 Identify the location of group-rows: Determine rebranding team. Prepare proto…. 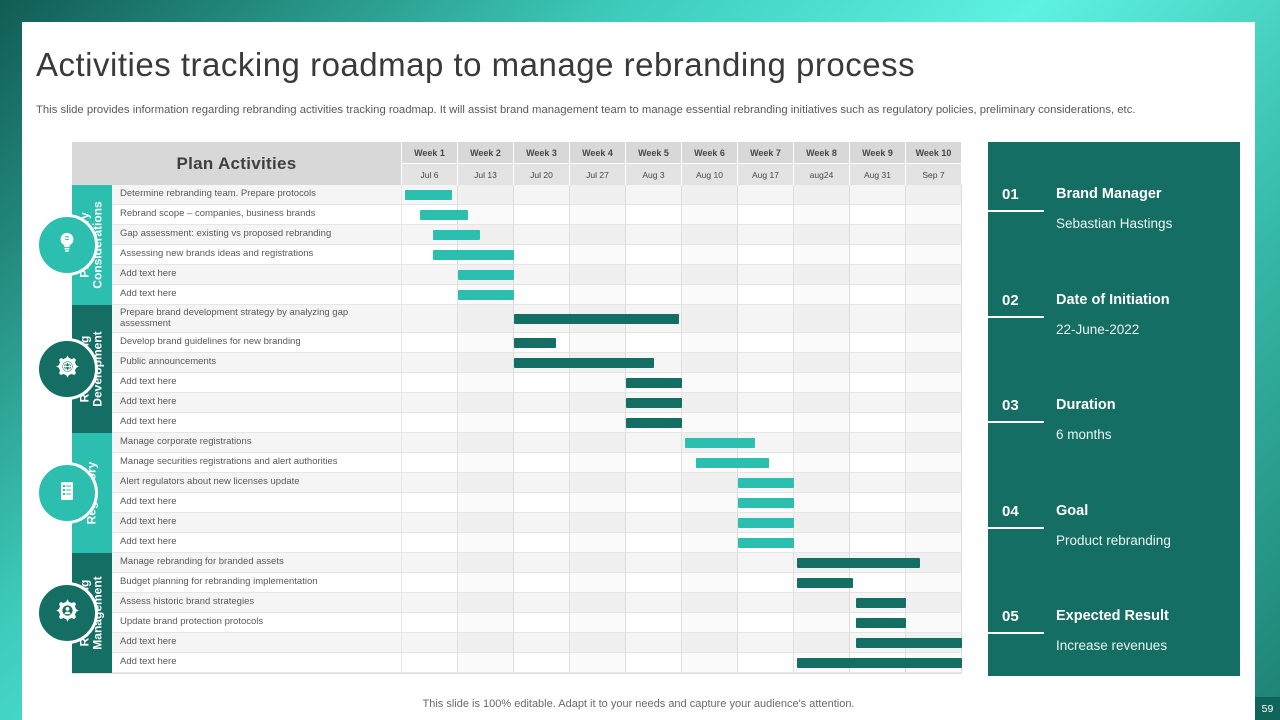
(537, 245).